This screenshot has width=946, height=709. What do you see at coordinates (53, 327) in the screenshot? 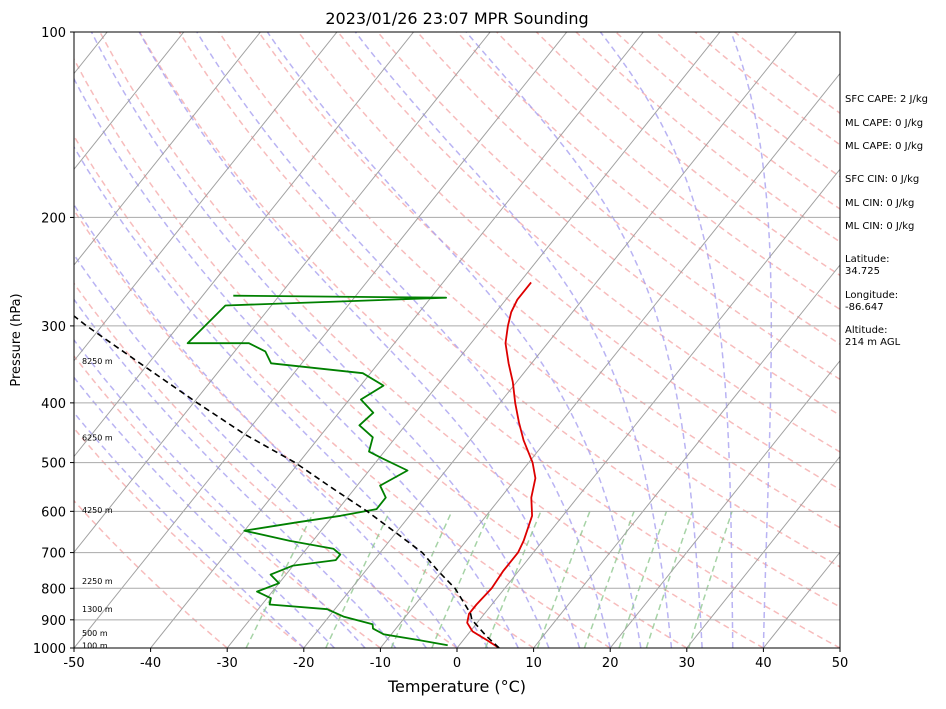
I see `y-tick-label: 300` at bounding box center [53, 327].